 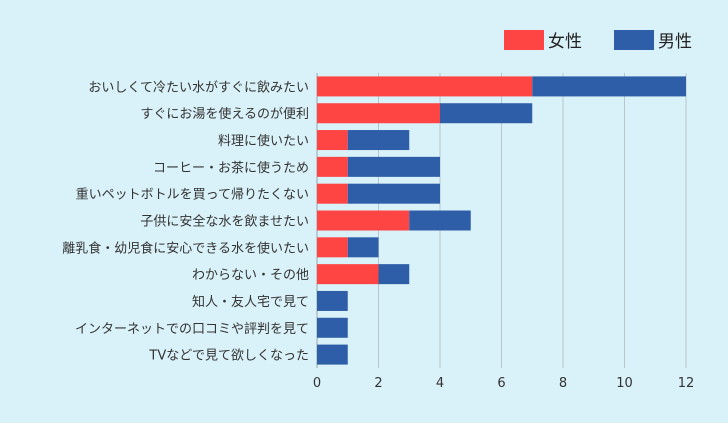 What do you see at coordinates (317, 383) in the screenshot?
I see `x-tick-label-0: 0` at bounding box center [317, 383].